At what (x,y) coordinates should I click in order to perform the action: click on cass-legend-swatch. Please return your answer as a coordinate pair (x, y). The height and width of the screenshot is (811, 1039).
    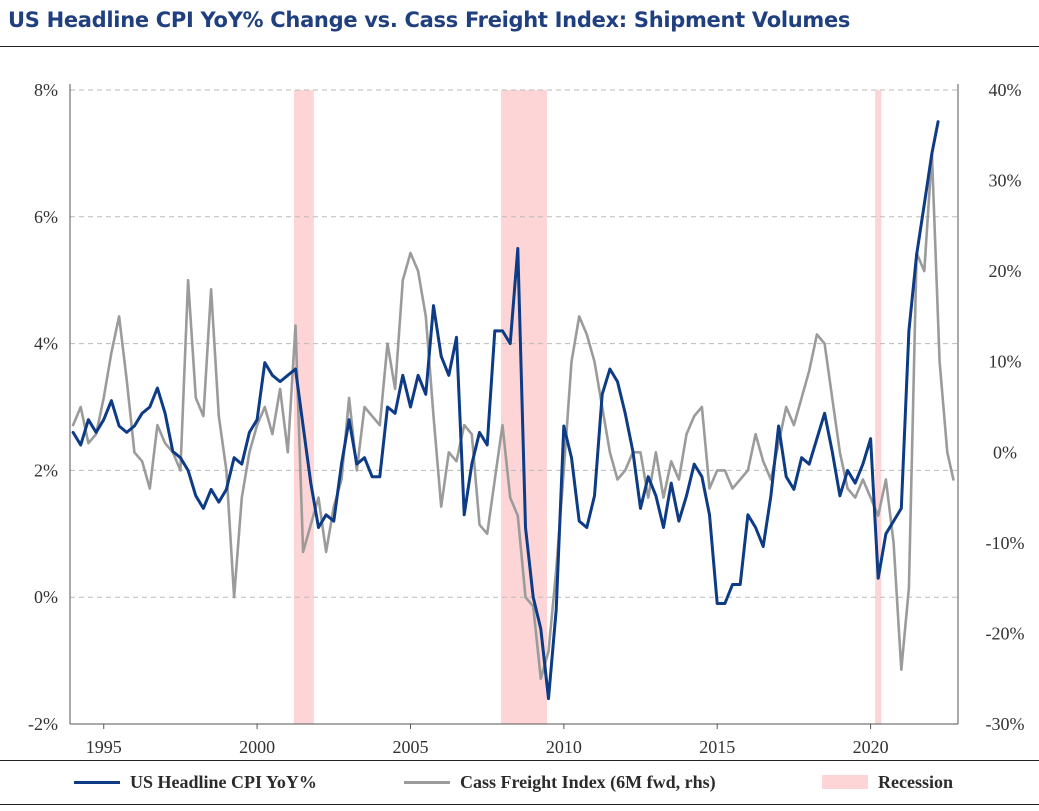
    Looking at the image, I should click on (427, 782).